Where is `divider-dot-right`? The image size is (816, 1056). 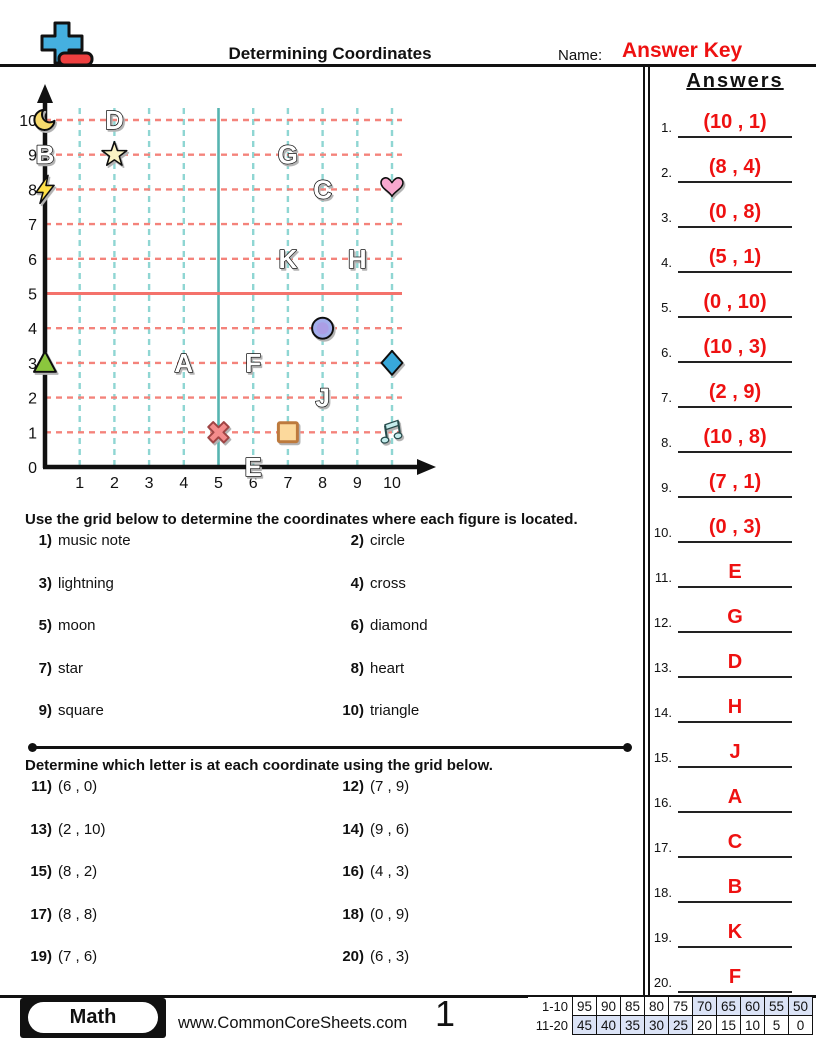
divider-dot-right is located at coordinates (627, 747).